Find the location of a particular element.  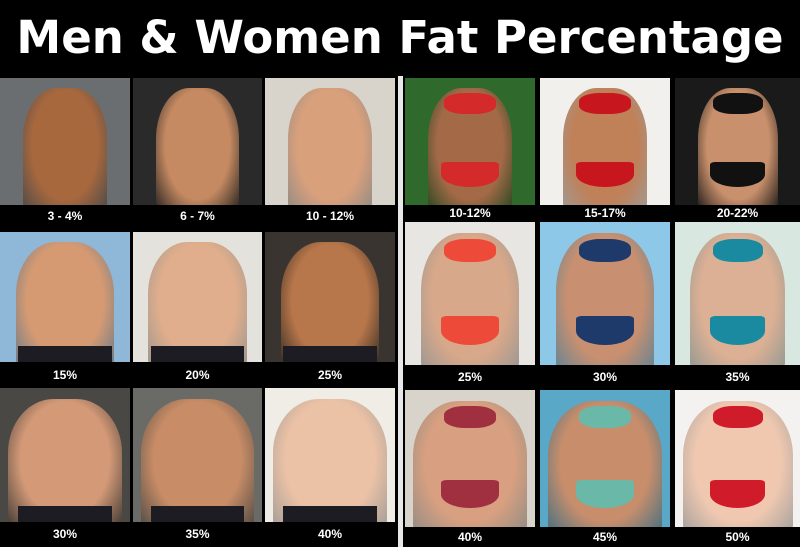

men-fat-percentage-label: 3 - 4% is located at coordinates (65, 216).